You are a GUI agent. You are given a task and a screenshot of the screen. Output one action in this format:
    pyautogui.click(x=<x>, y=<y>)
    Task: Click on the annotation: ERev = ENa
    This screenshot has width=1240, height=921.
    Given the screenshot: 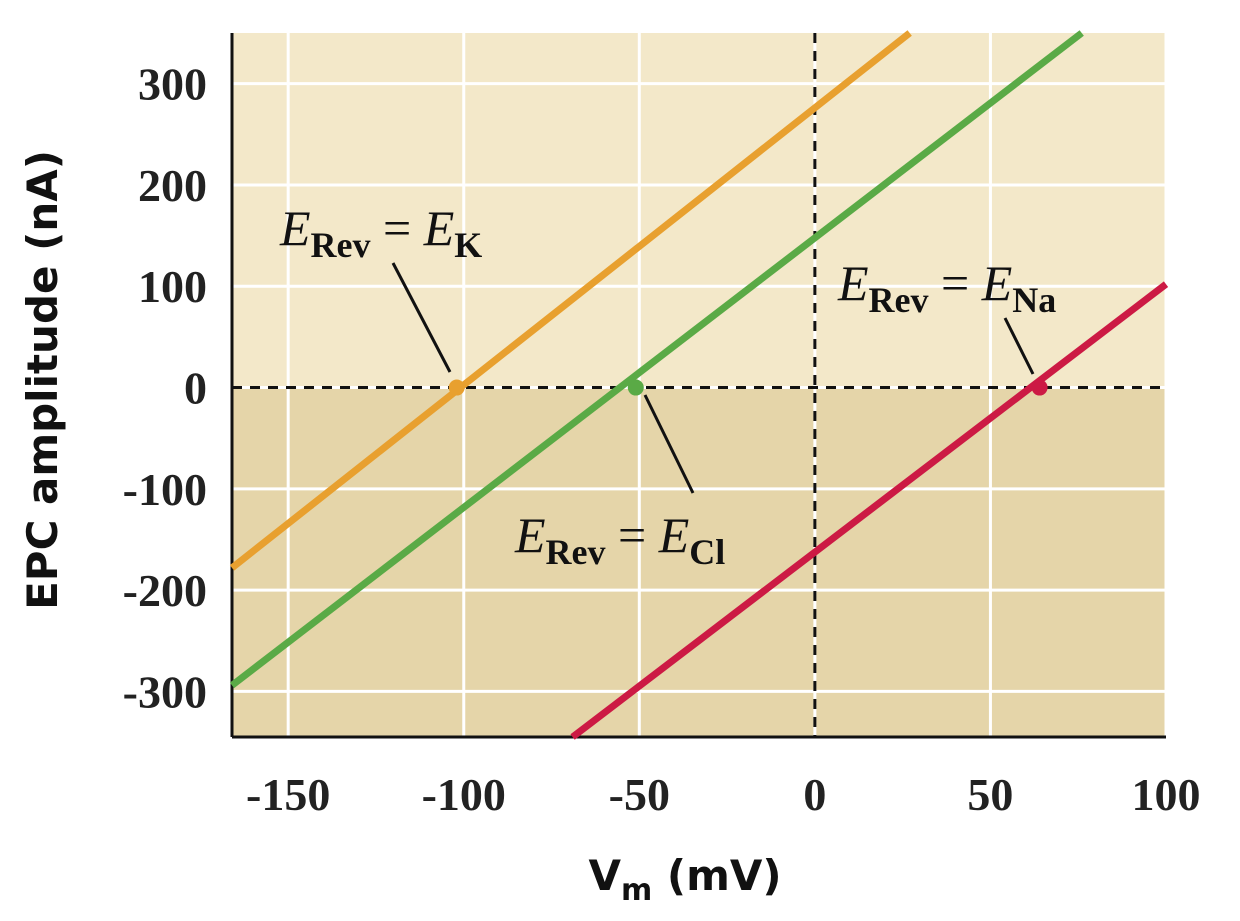 What is the action you would take?
    pyautogui.click(x=946, y=287)
    